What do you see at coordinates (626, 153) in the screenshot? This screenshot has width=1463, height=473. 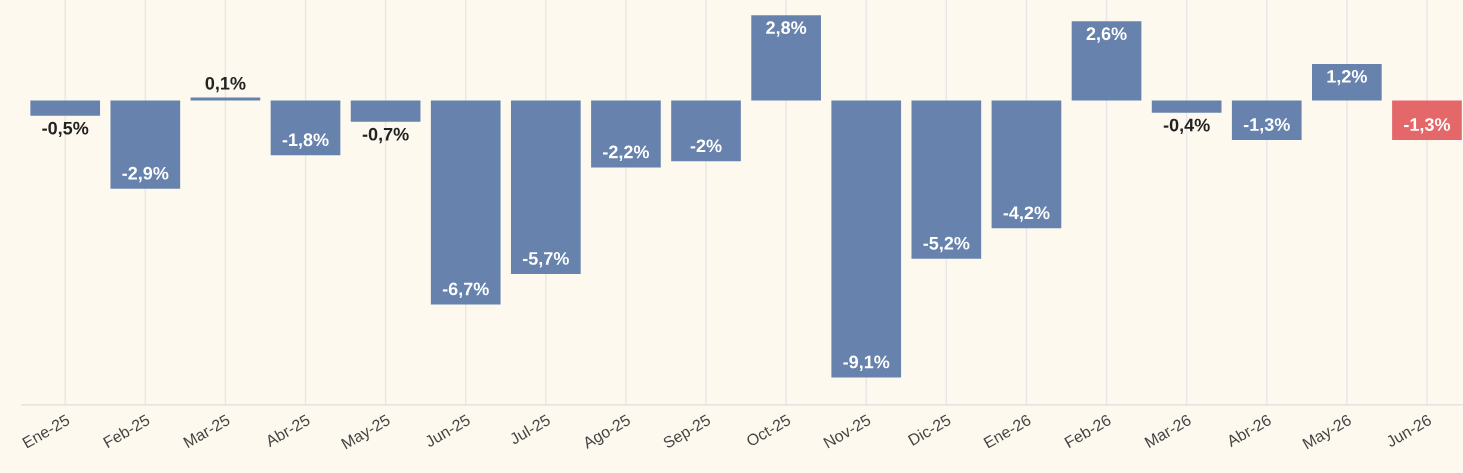 I see `data-label: -2,2%` at bounding box center [626, 153].